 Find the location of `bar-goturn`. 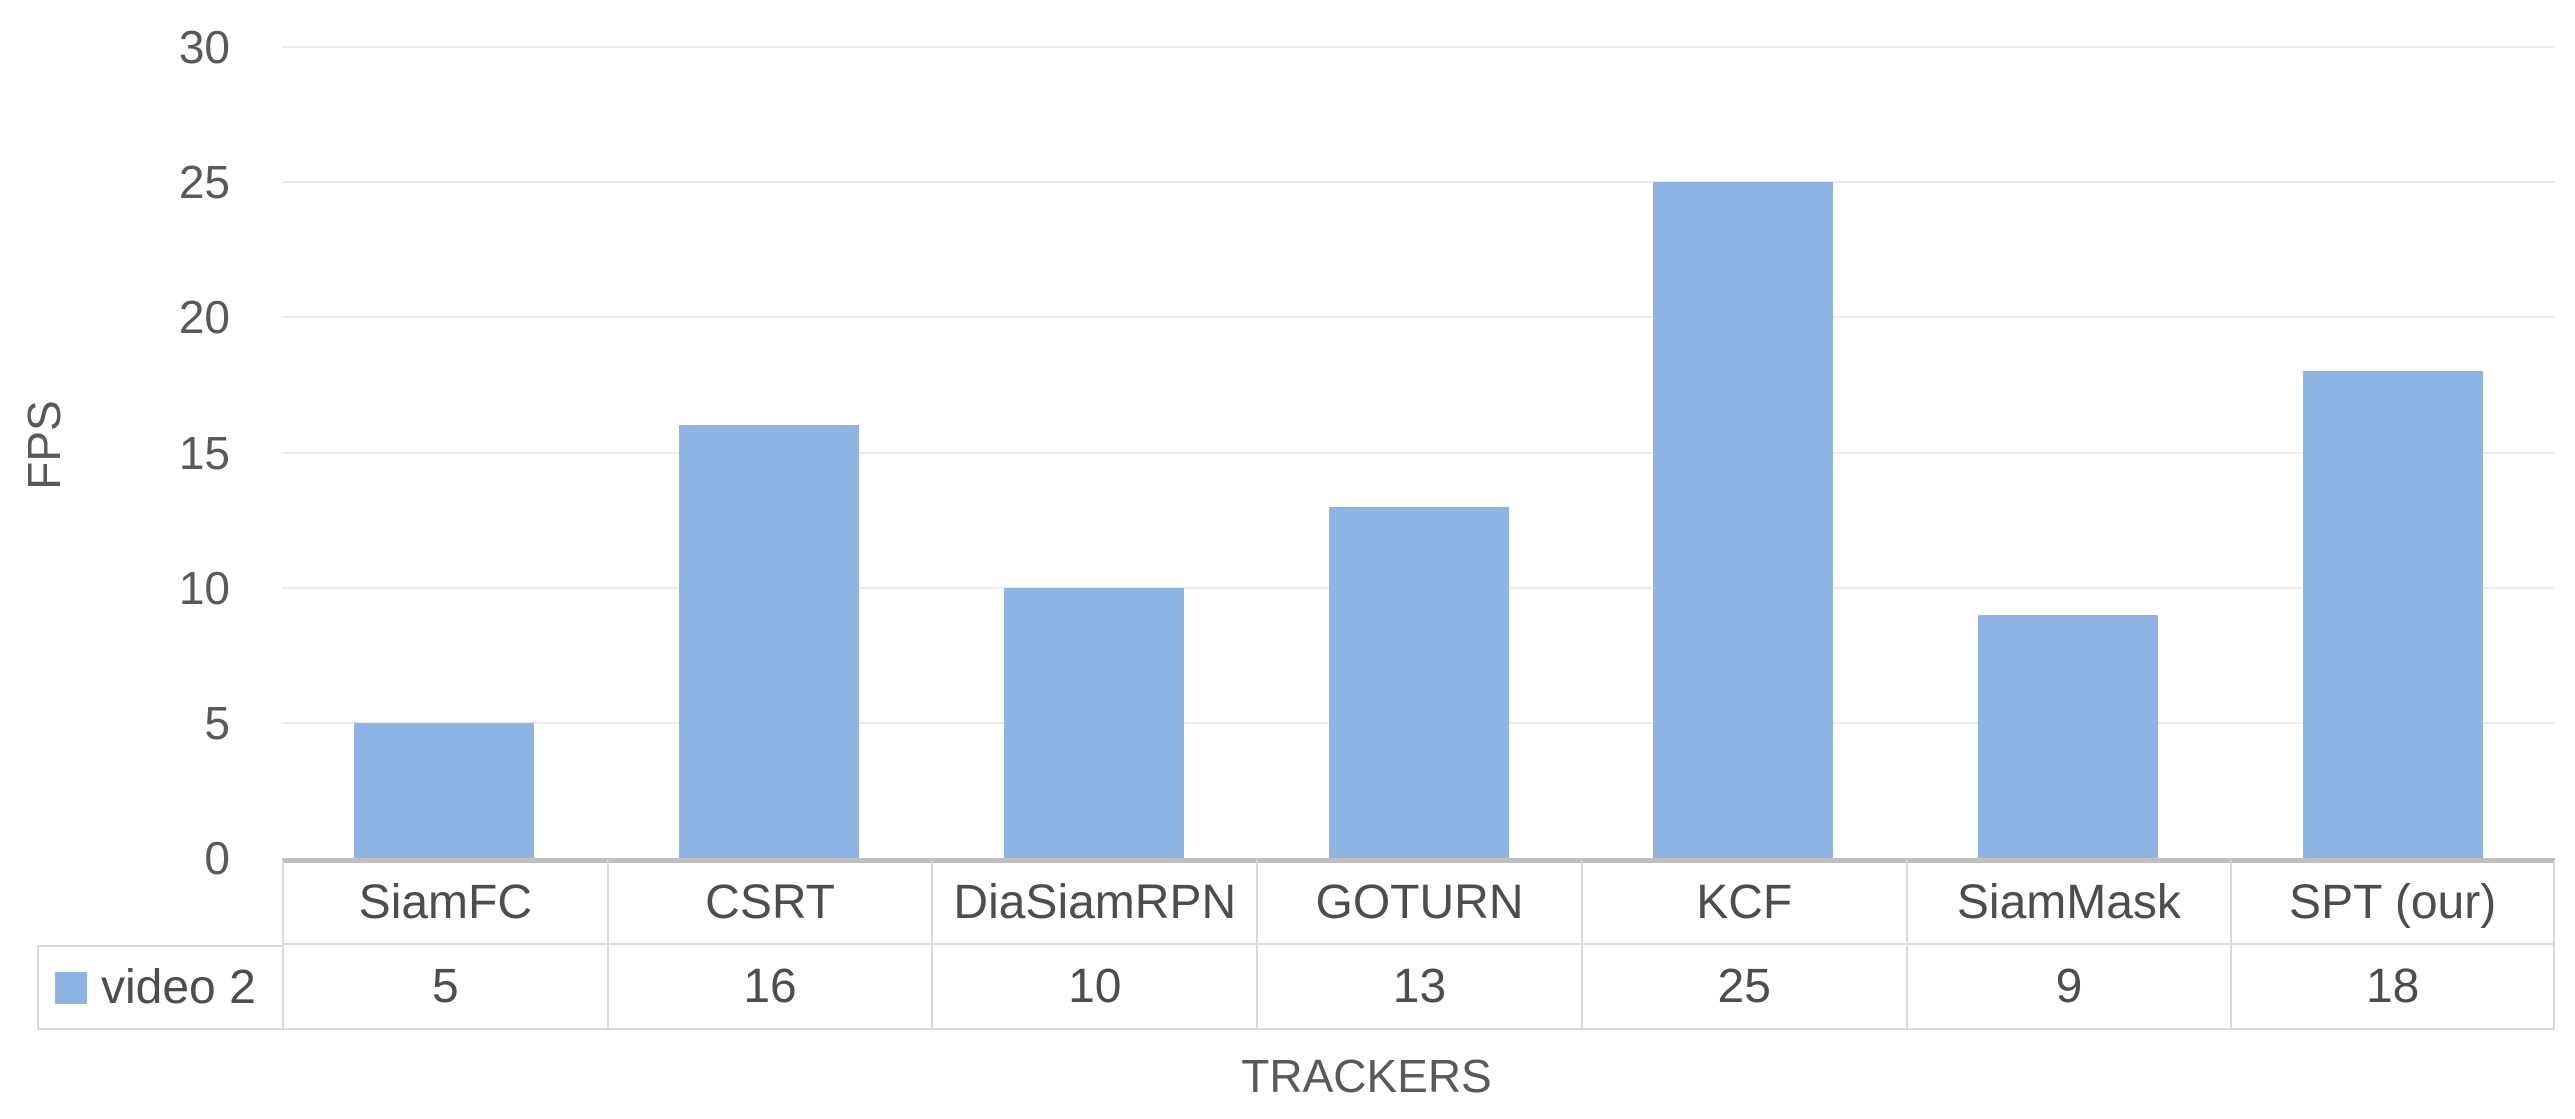

bar-goturn is located at coordinates (1418, 682).